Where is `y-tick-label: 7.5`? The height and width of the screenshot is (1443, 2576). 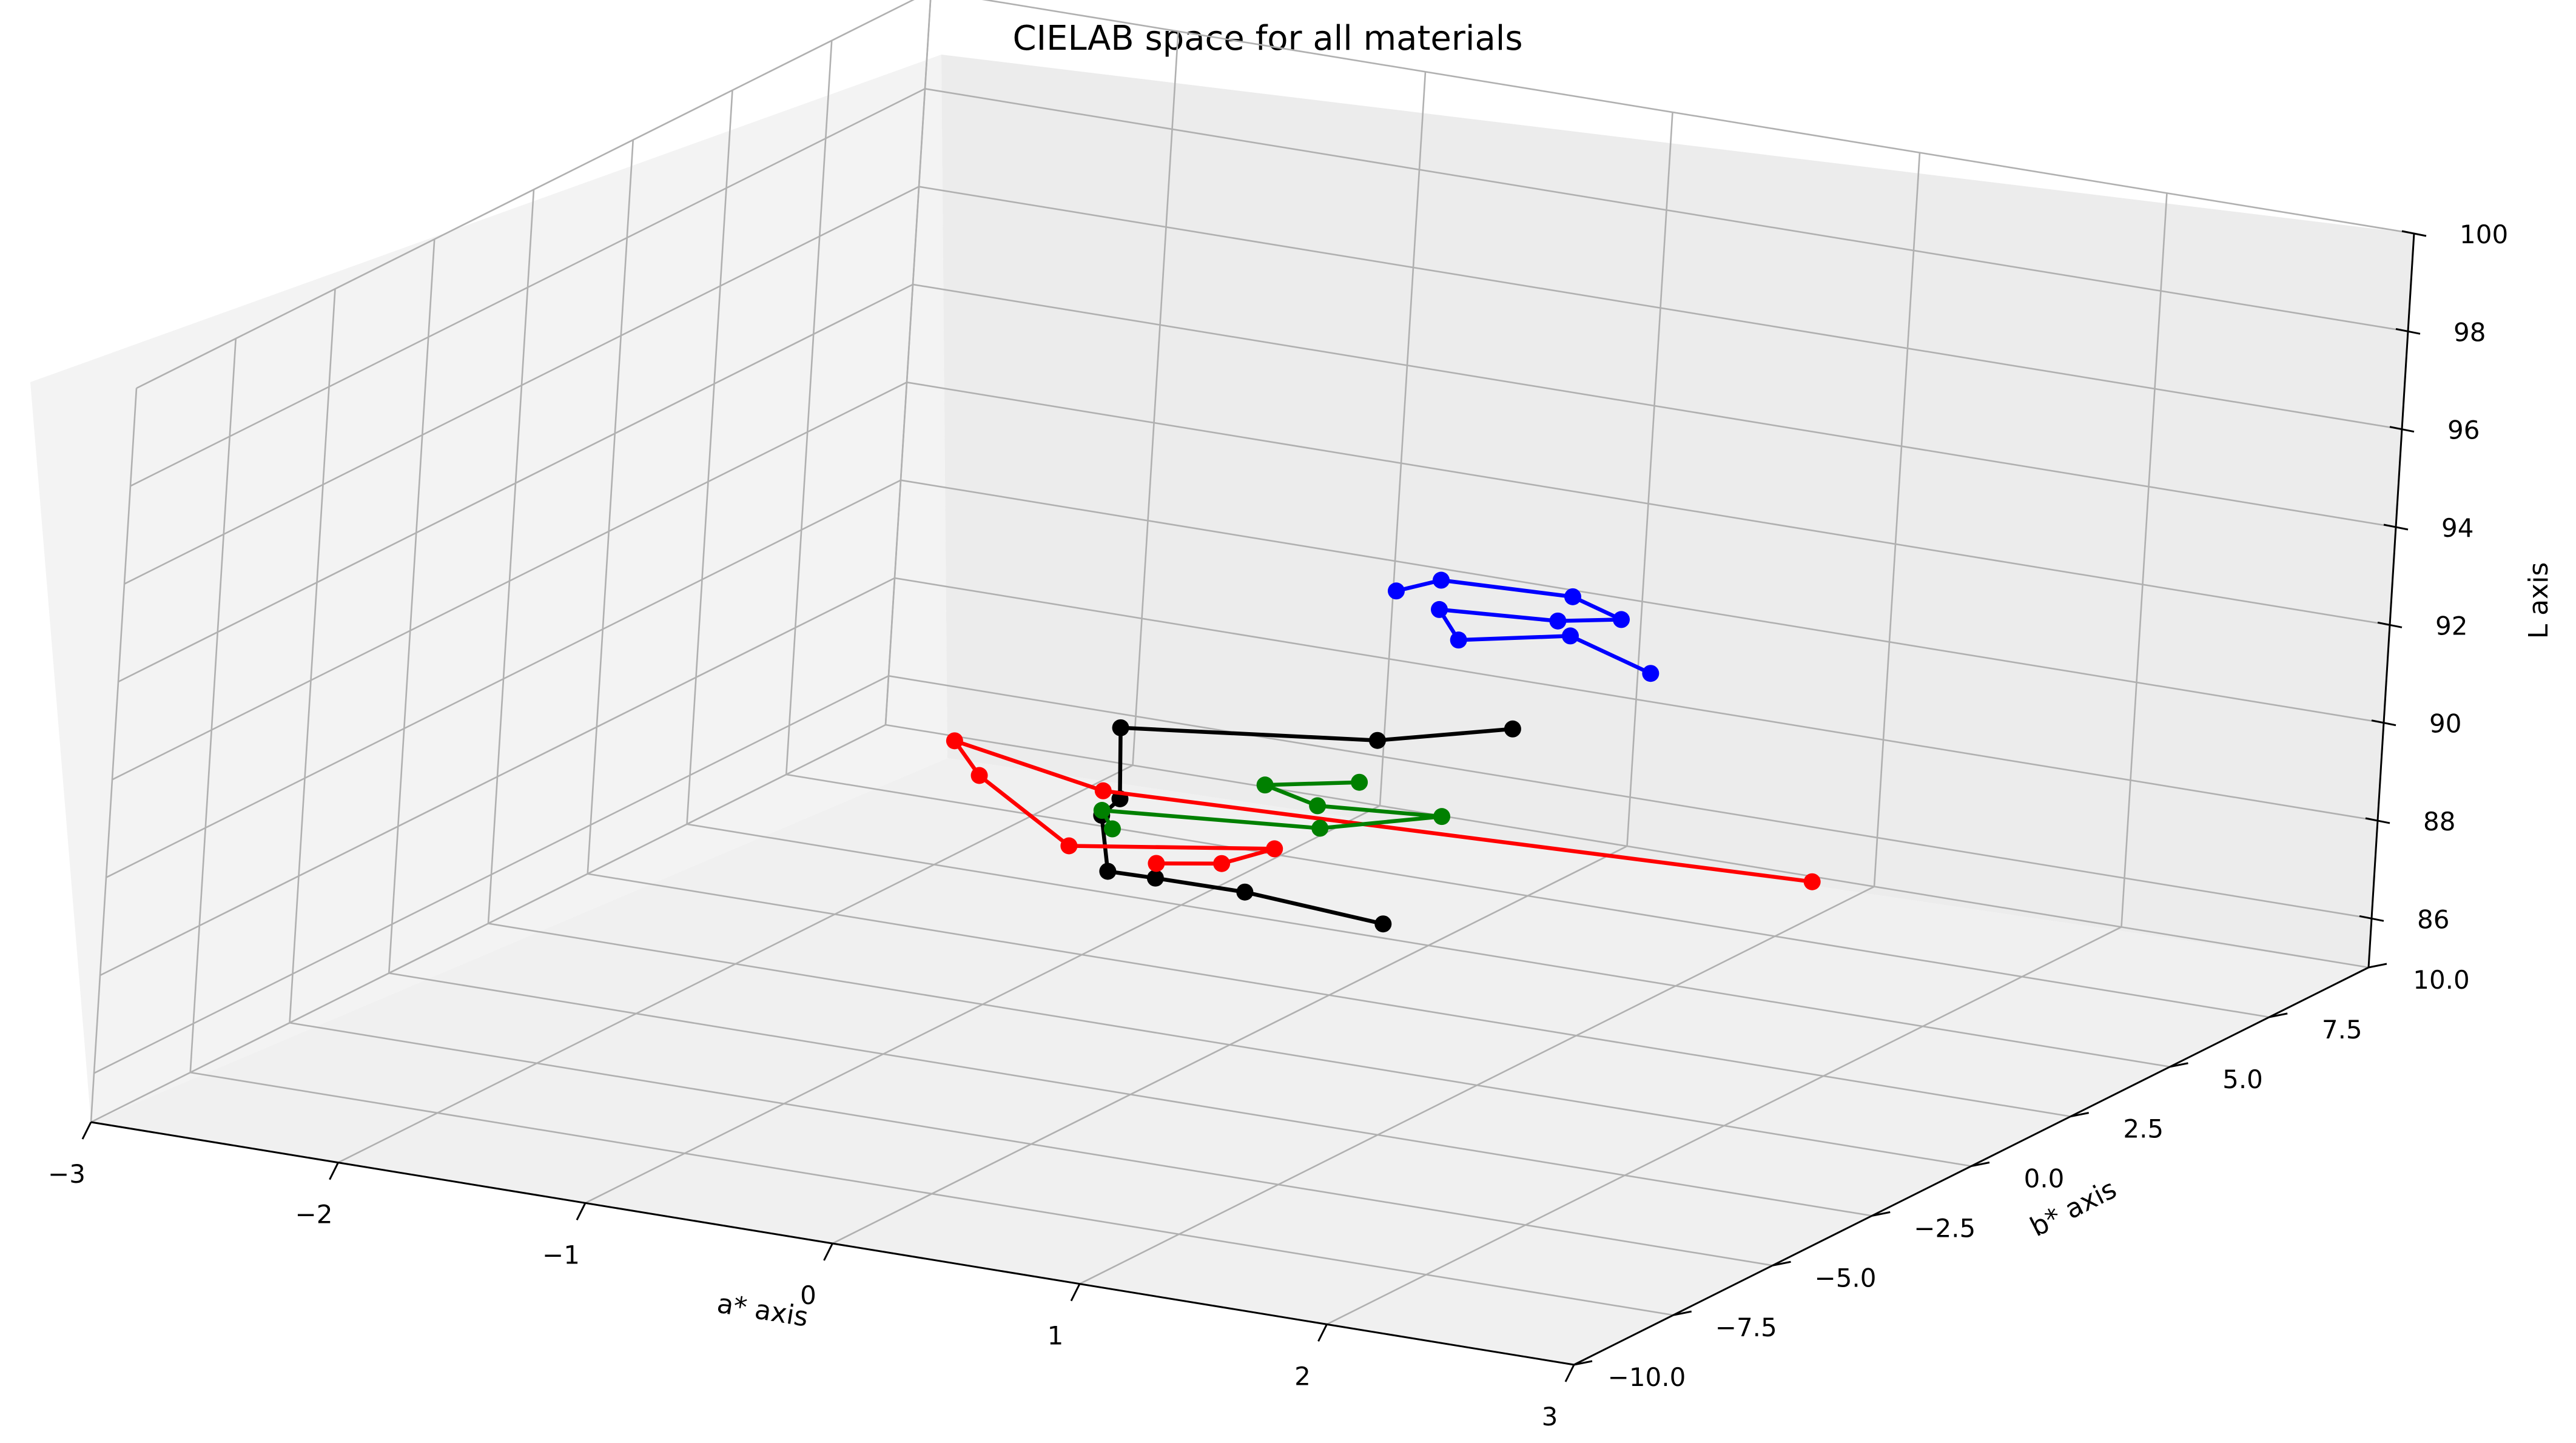
y-tick-label: 7.5 is located at coordinates (2342, 1029).